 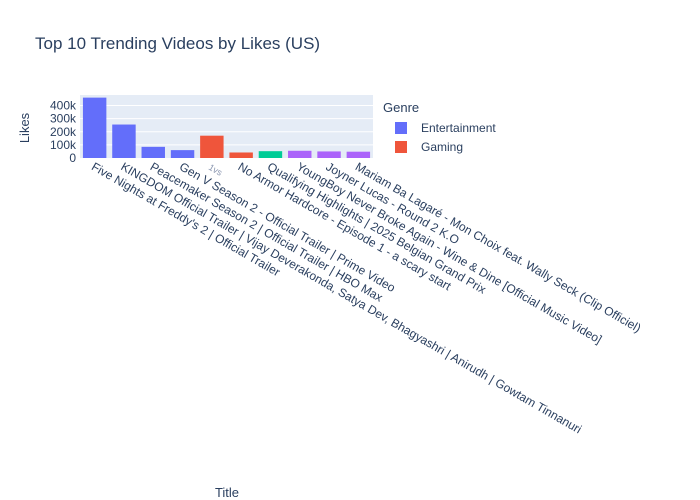 I want to click on legend: Genre Entertainment Gaming, so click(x=439, y=127).